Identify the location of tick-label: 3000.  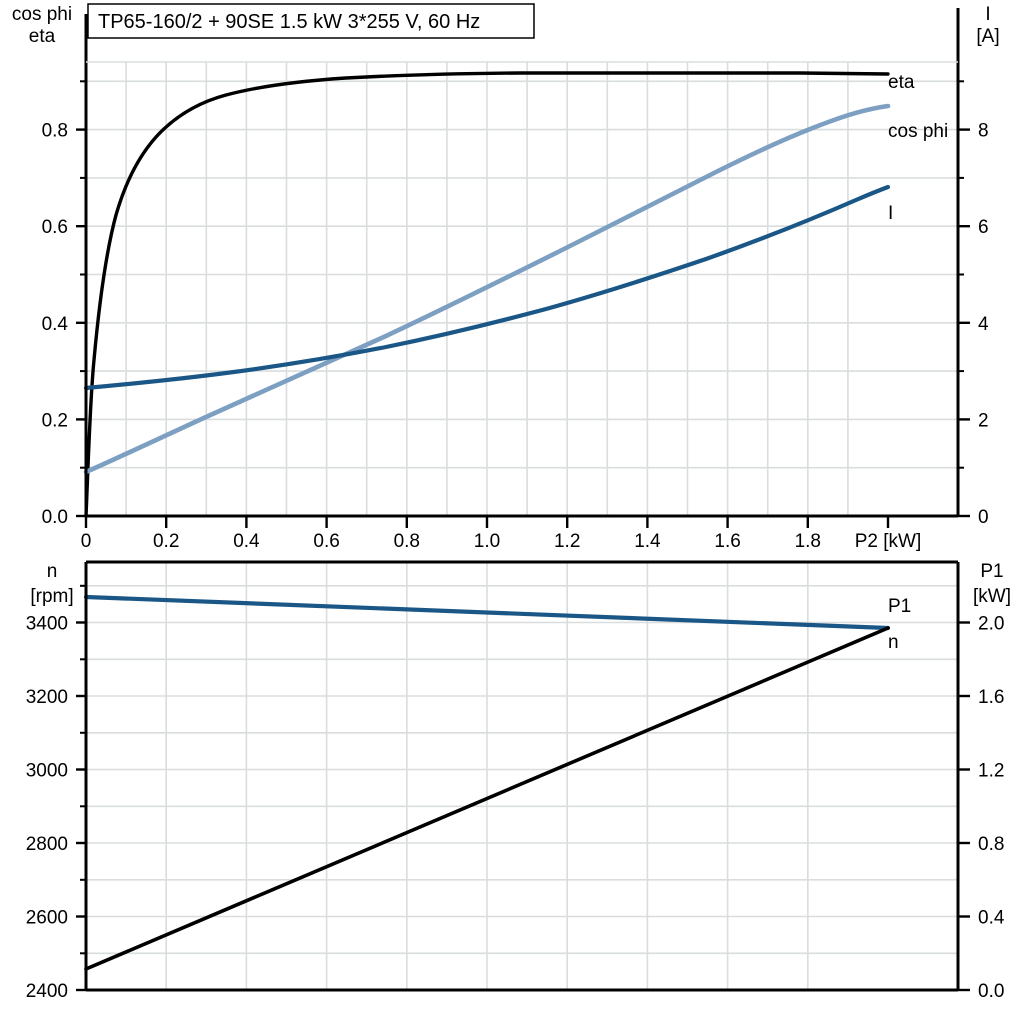
(47, 771).